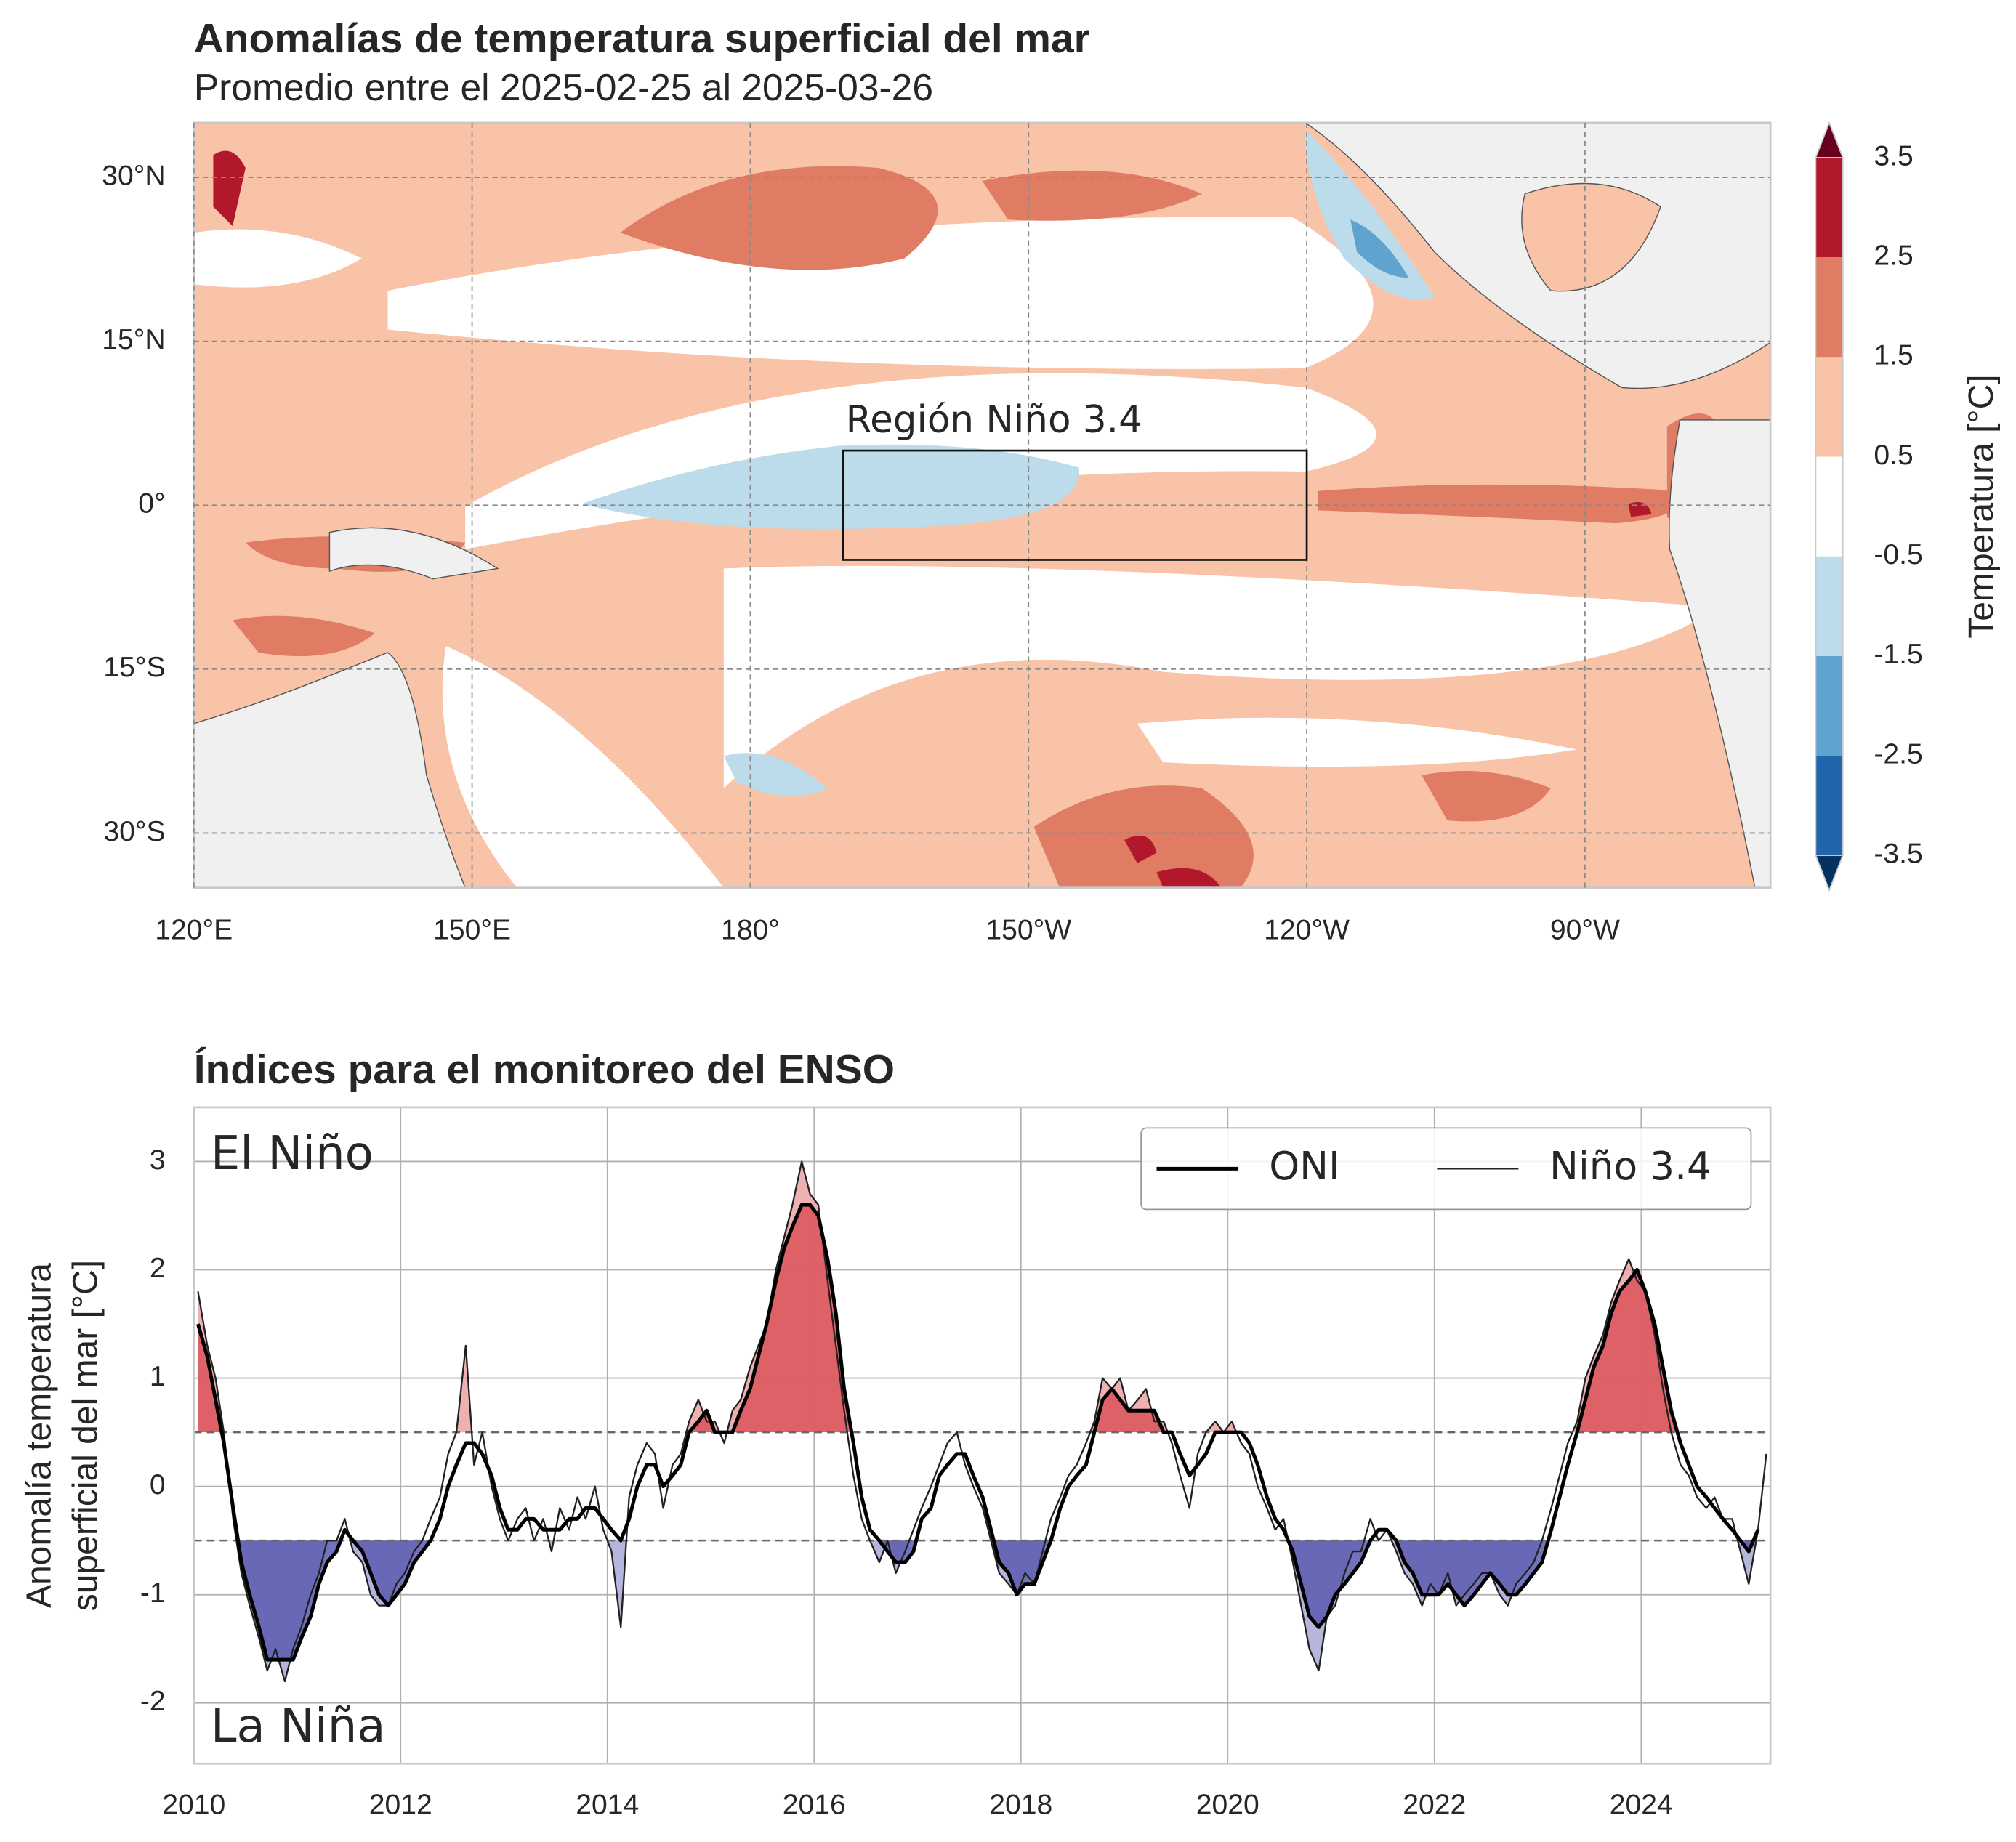 This screenshot has height=1842, width=2016. Describe the element at coordinates (158, 1376) in the screenshot. I see `y-tick-label: 1` at that location.